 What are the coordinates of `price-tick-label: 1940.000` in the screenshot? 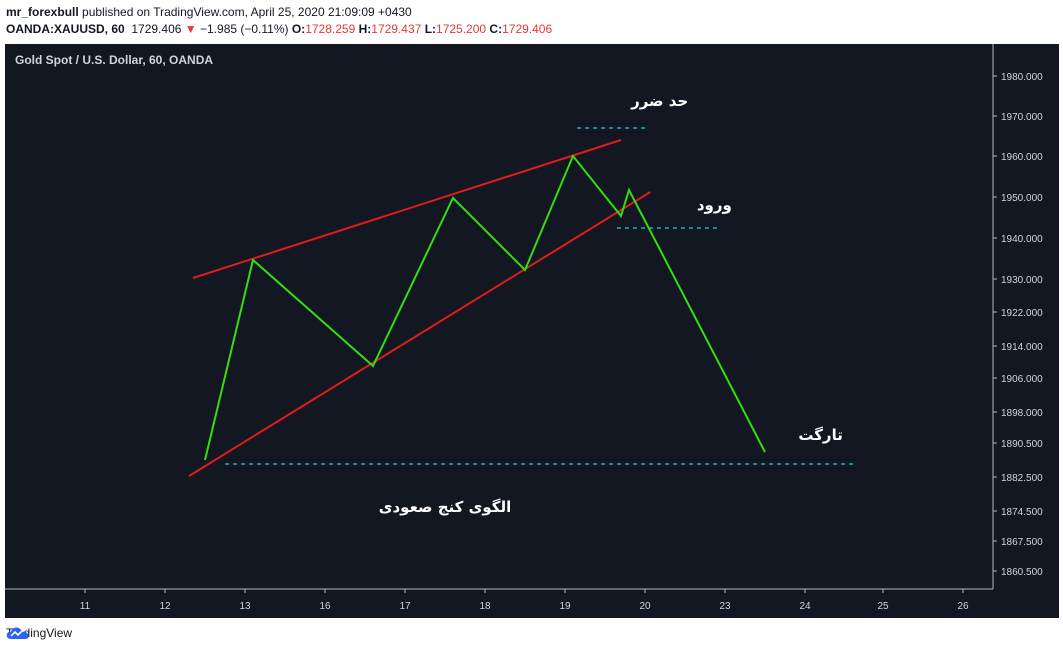 It's located at (1022, 239).